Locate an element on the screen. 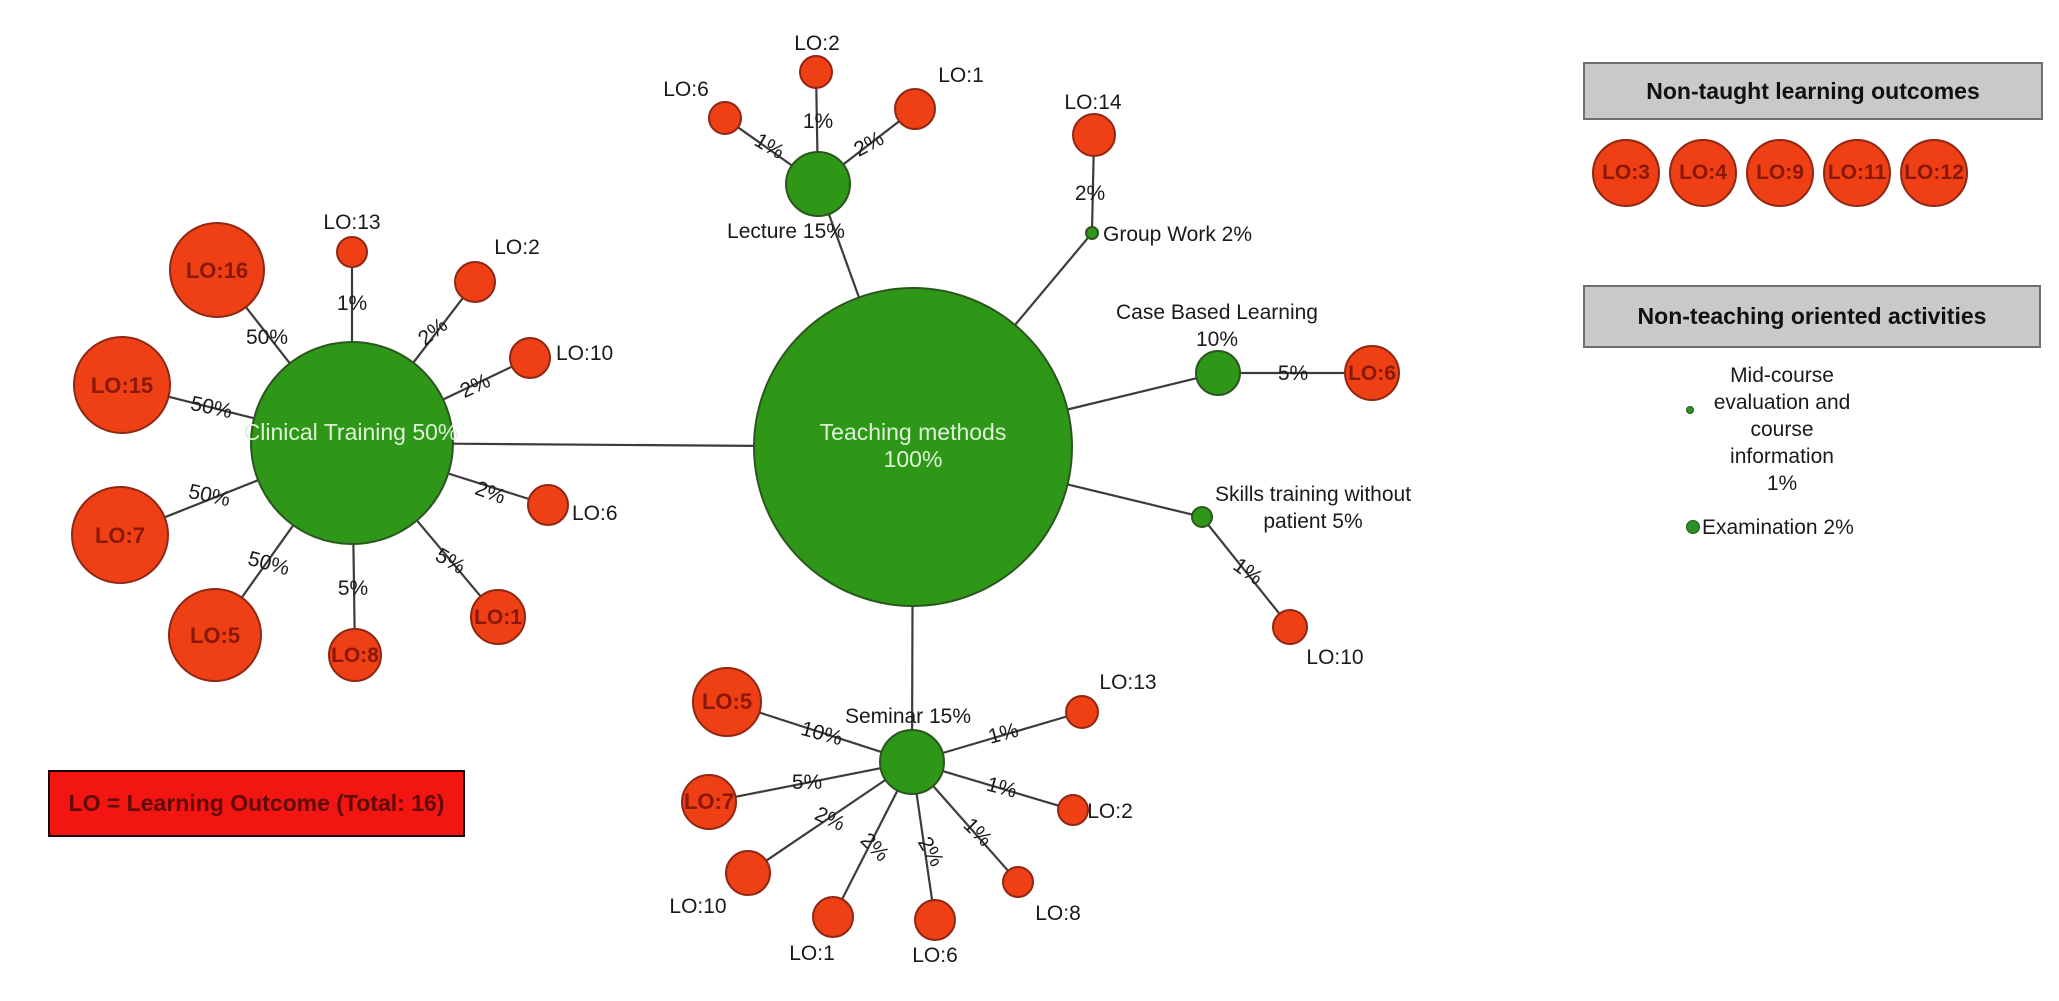 This screenshot has height=1001, width=2059. node-label-skills-lo10: LO:10 is located at coordinates (1334, 657).